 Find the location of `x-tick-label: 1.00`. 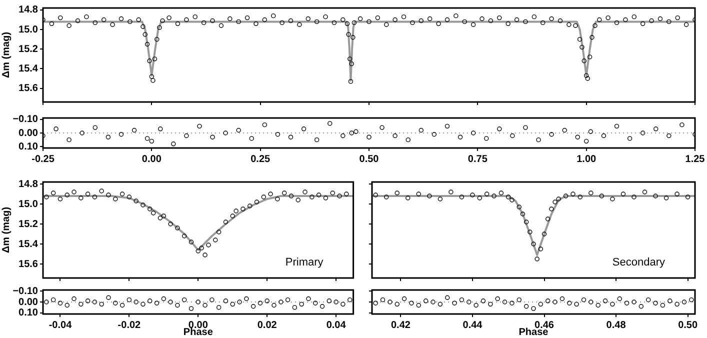

x-tick-label: 1.00 is located at coordinates (586, 159).